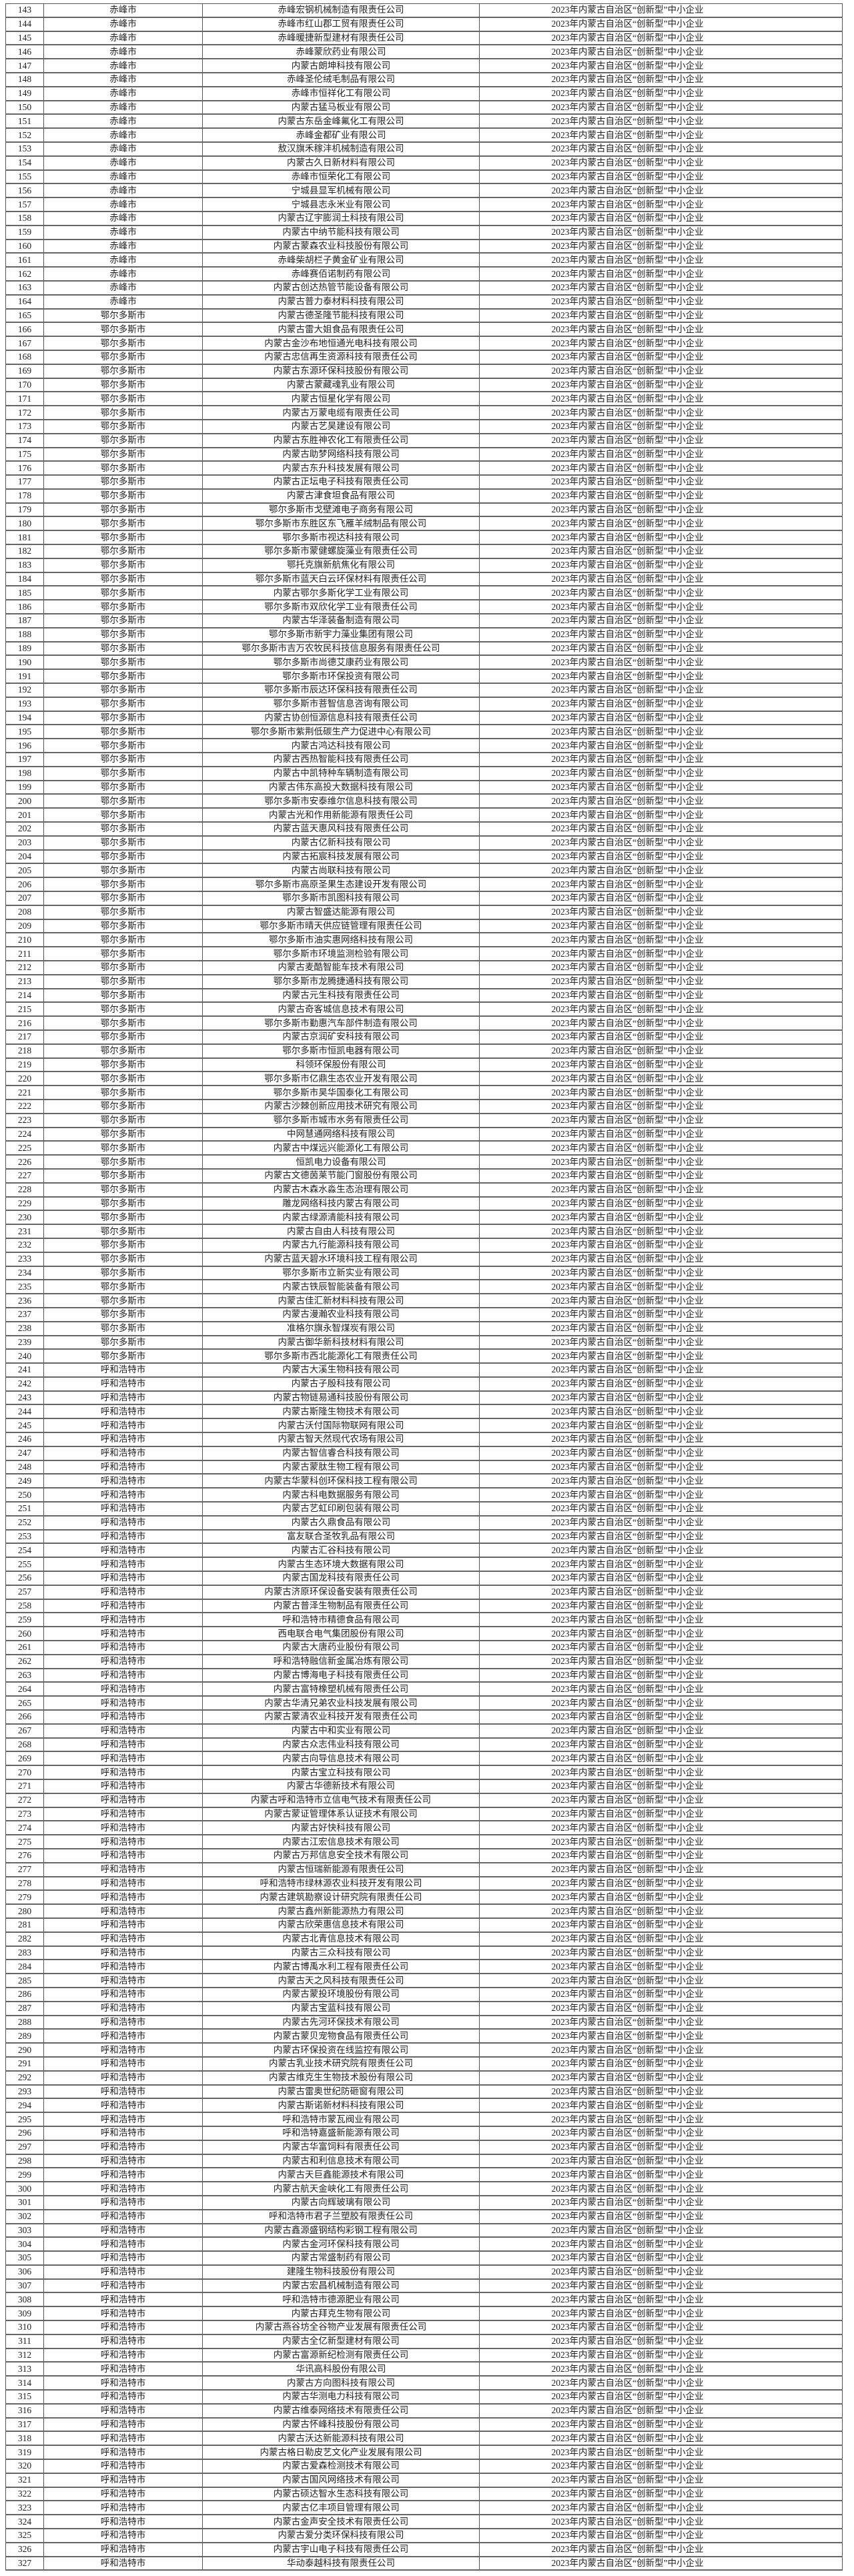 The height and width of the screenshot is (2576, 854). What do you see at coordinates (424, 2272) in the screenshot?
I see `table-row: 306 呼和浩特市 建隆生物科技股份有限公司 2023年内蒙古自治区“创新型”中小企业` at bounding box center [424, 2272].